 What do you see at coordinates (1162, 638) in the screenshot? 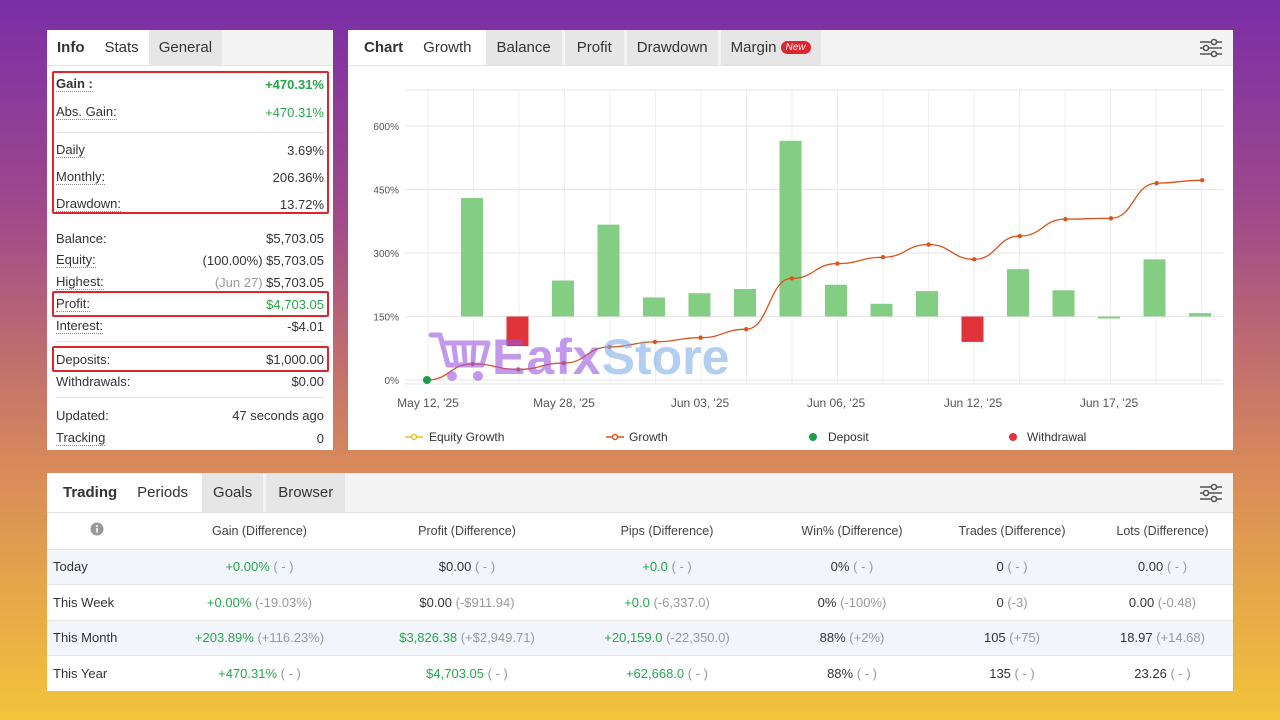
I see `lots-cell: 18.97 (+14.68)` at bounding box center [1162, 638].